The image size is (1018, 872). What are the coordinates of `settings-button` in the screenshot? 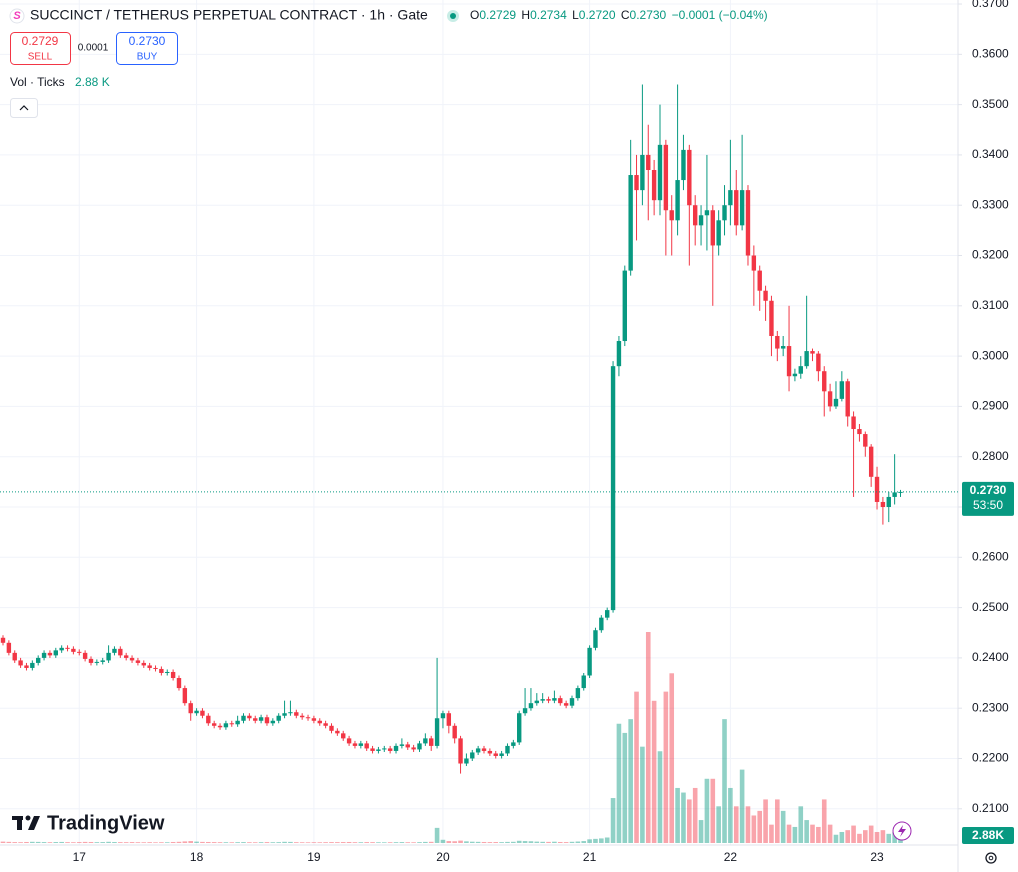 It's located at (991, 858).